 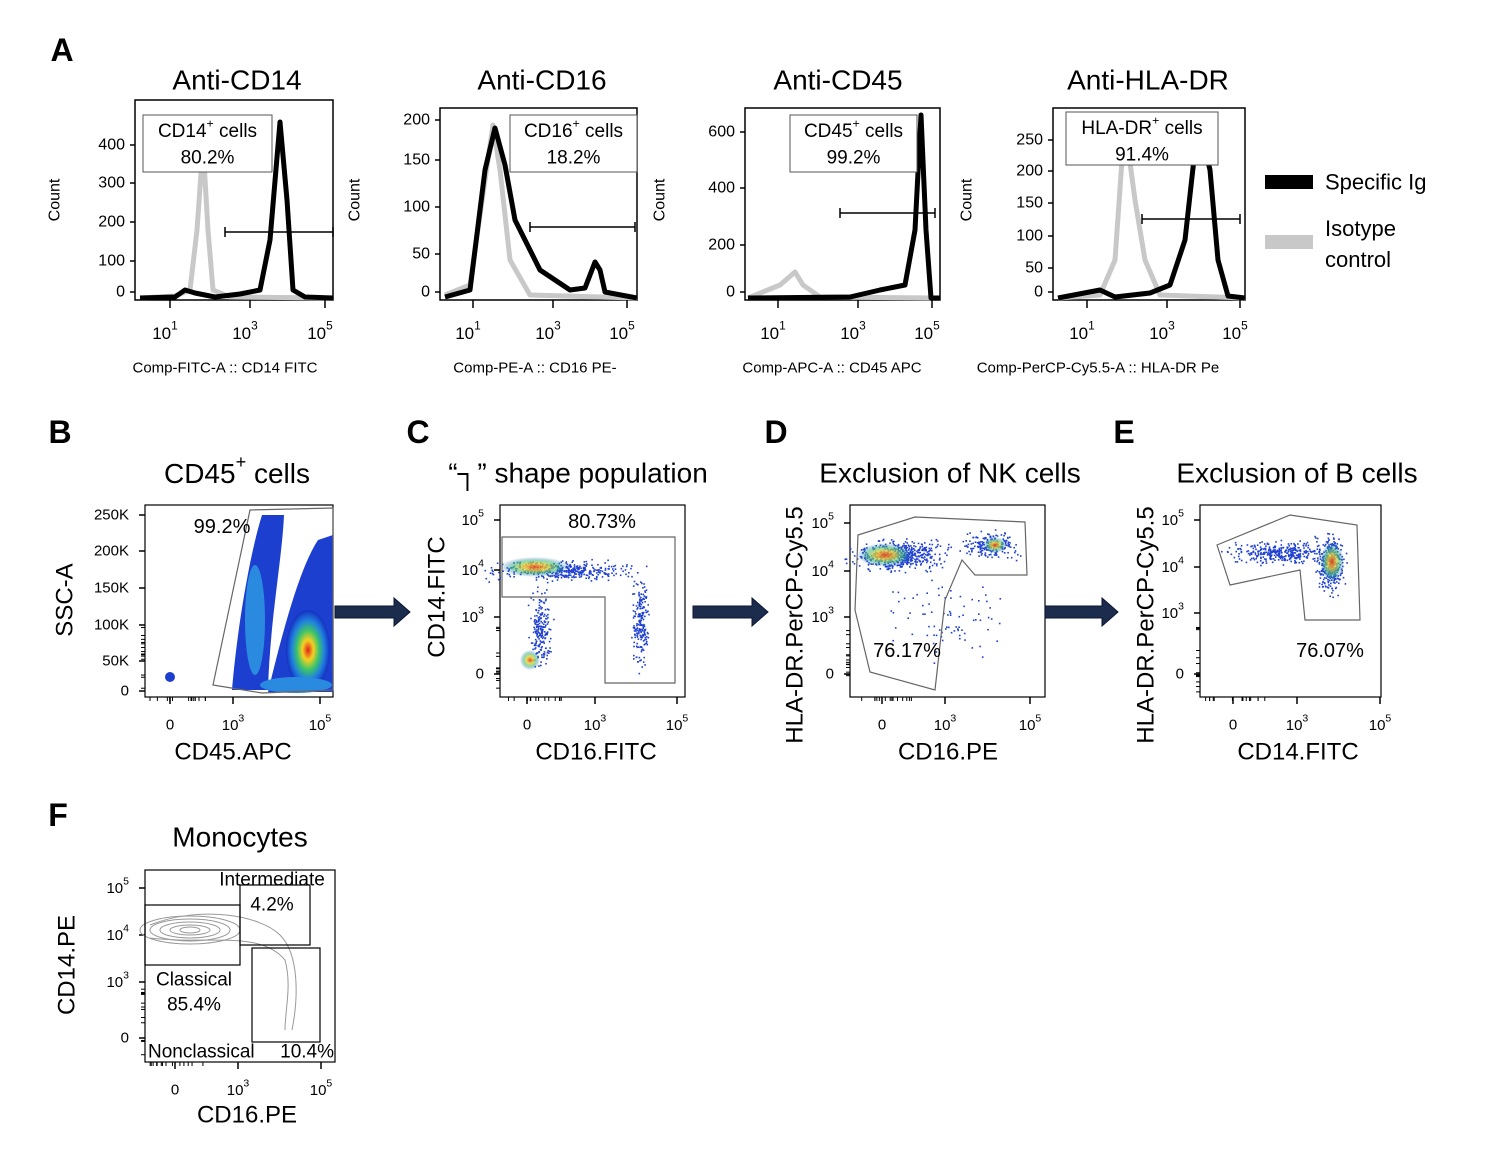 What do you see at coordinates (530, 660) in the screenshot?
I see `density` at bounding box center [530, 660].